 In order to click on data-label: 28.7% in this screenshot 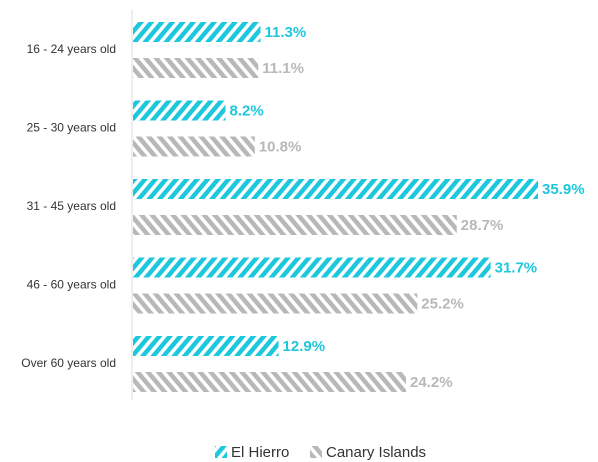, I will do `click(482, 225)`.